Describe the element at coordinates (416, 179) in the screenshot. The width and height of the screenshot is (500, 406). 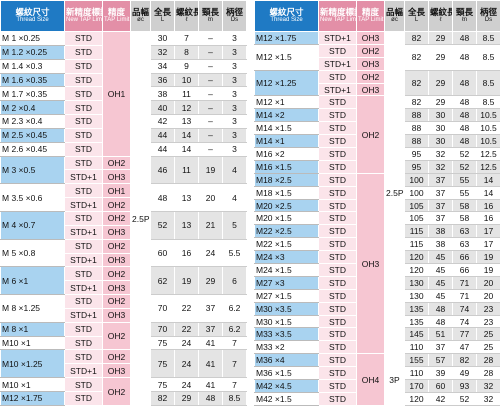
I see `overall-length: 100` at that location.